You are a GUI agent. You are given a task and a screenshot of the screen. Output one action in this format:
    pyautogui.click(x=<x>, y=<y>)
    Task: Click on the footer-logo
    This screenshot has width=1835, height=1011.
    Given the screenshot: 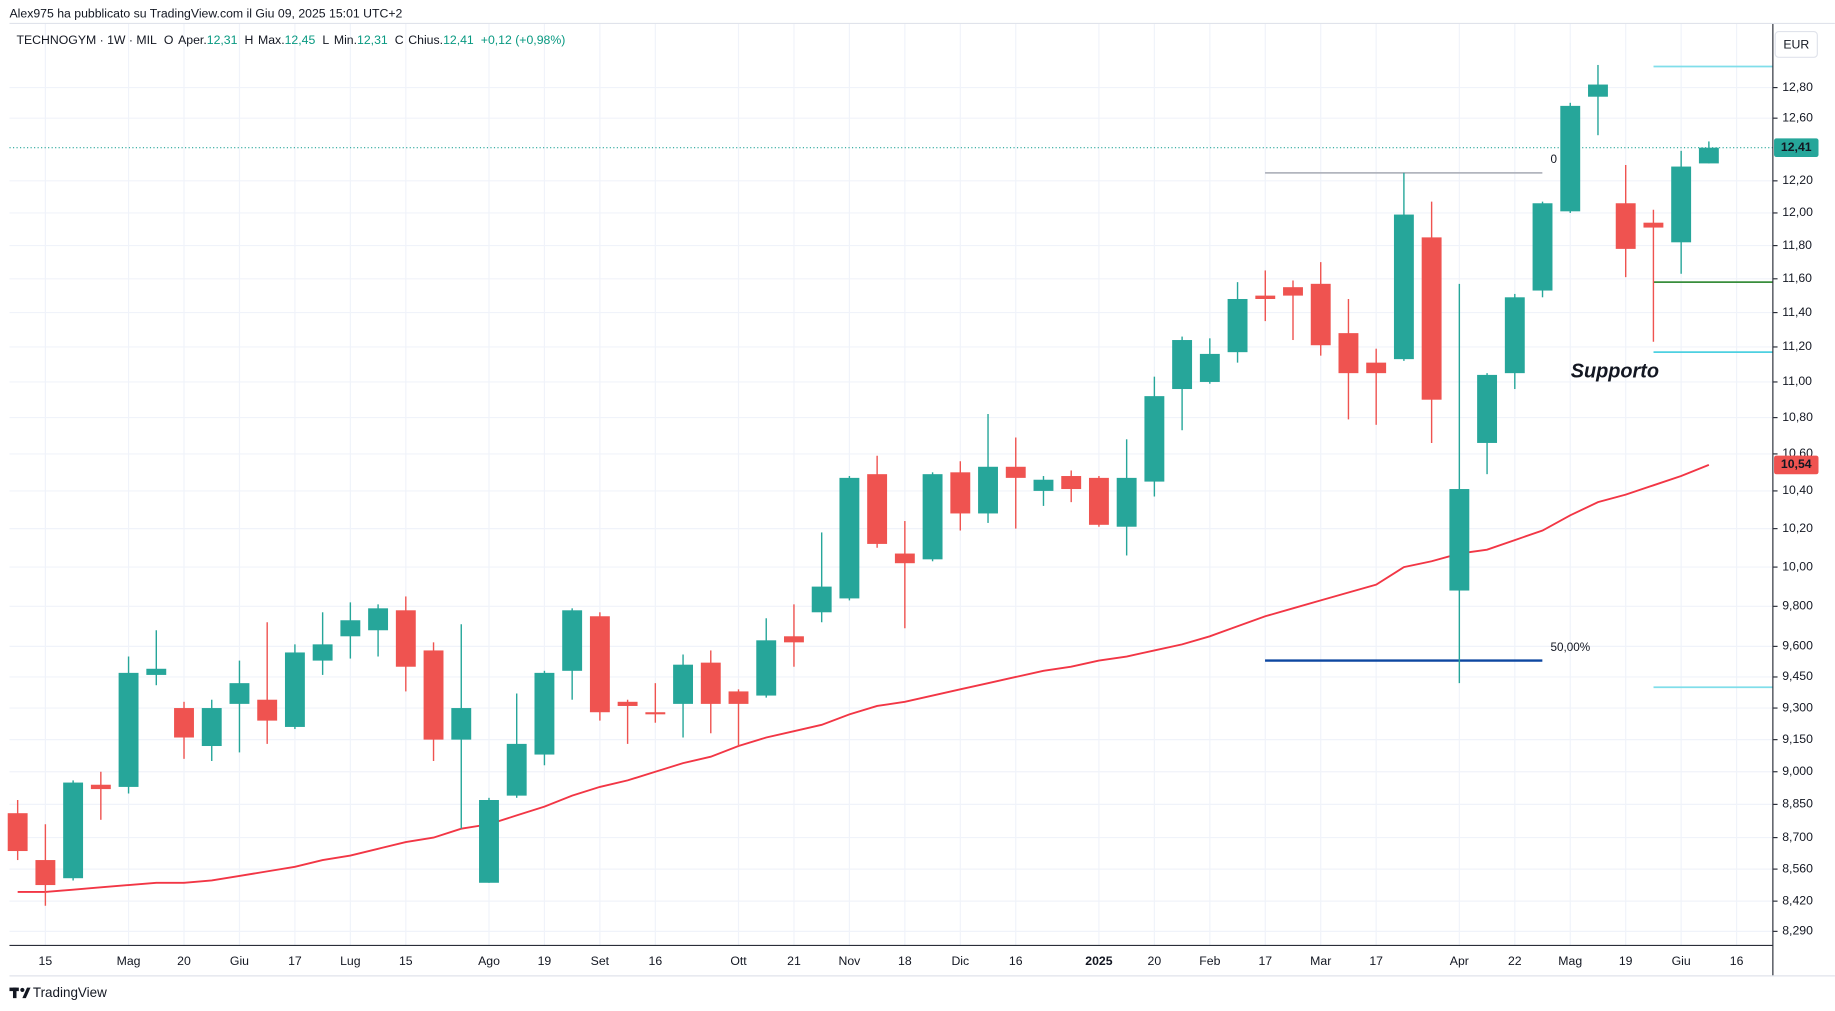 What is the action you would take?
    pyautogui.click(x=20, y=993)
    